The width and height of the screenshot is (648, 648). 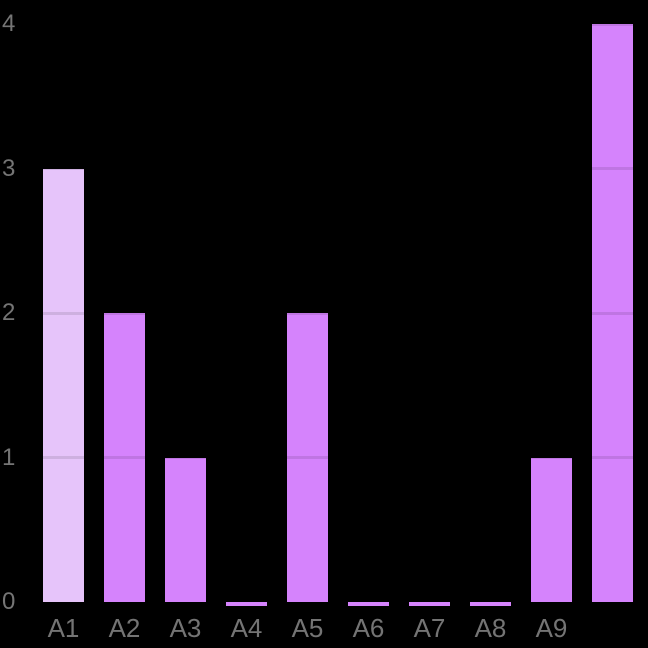 What do you see at coordinates (490, 604) in the screenshot?
I see `bar-a8` at bounding box center [490, 604].